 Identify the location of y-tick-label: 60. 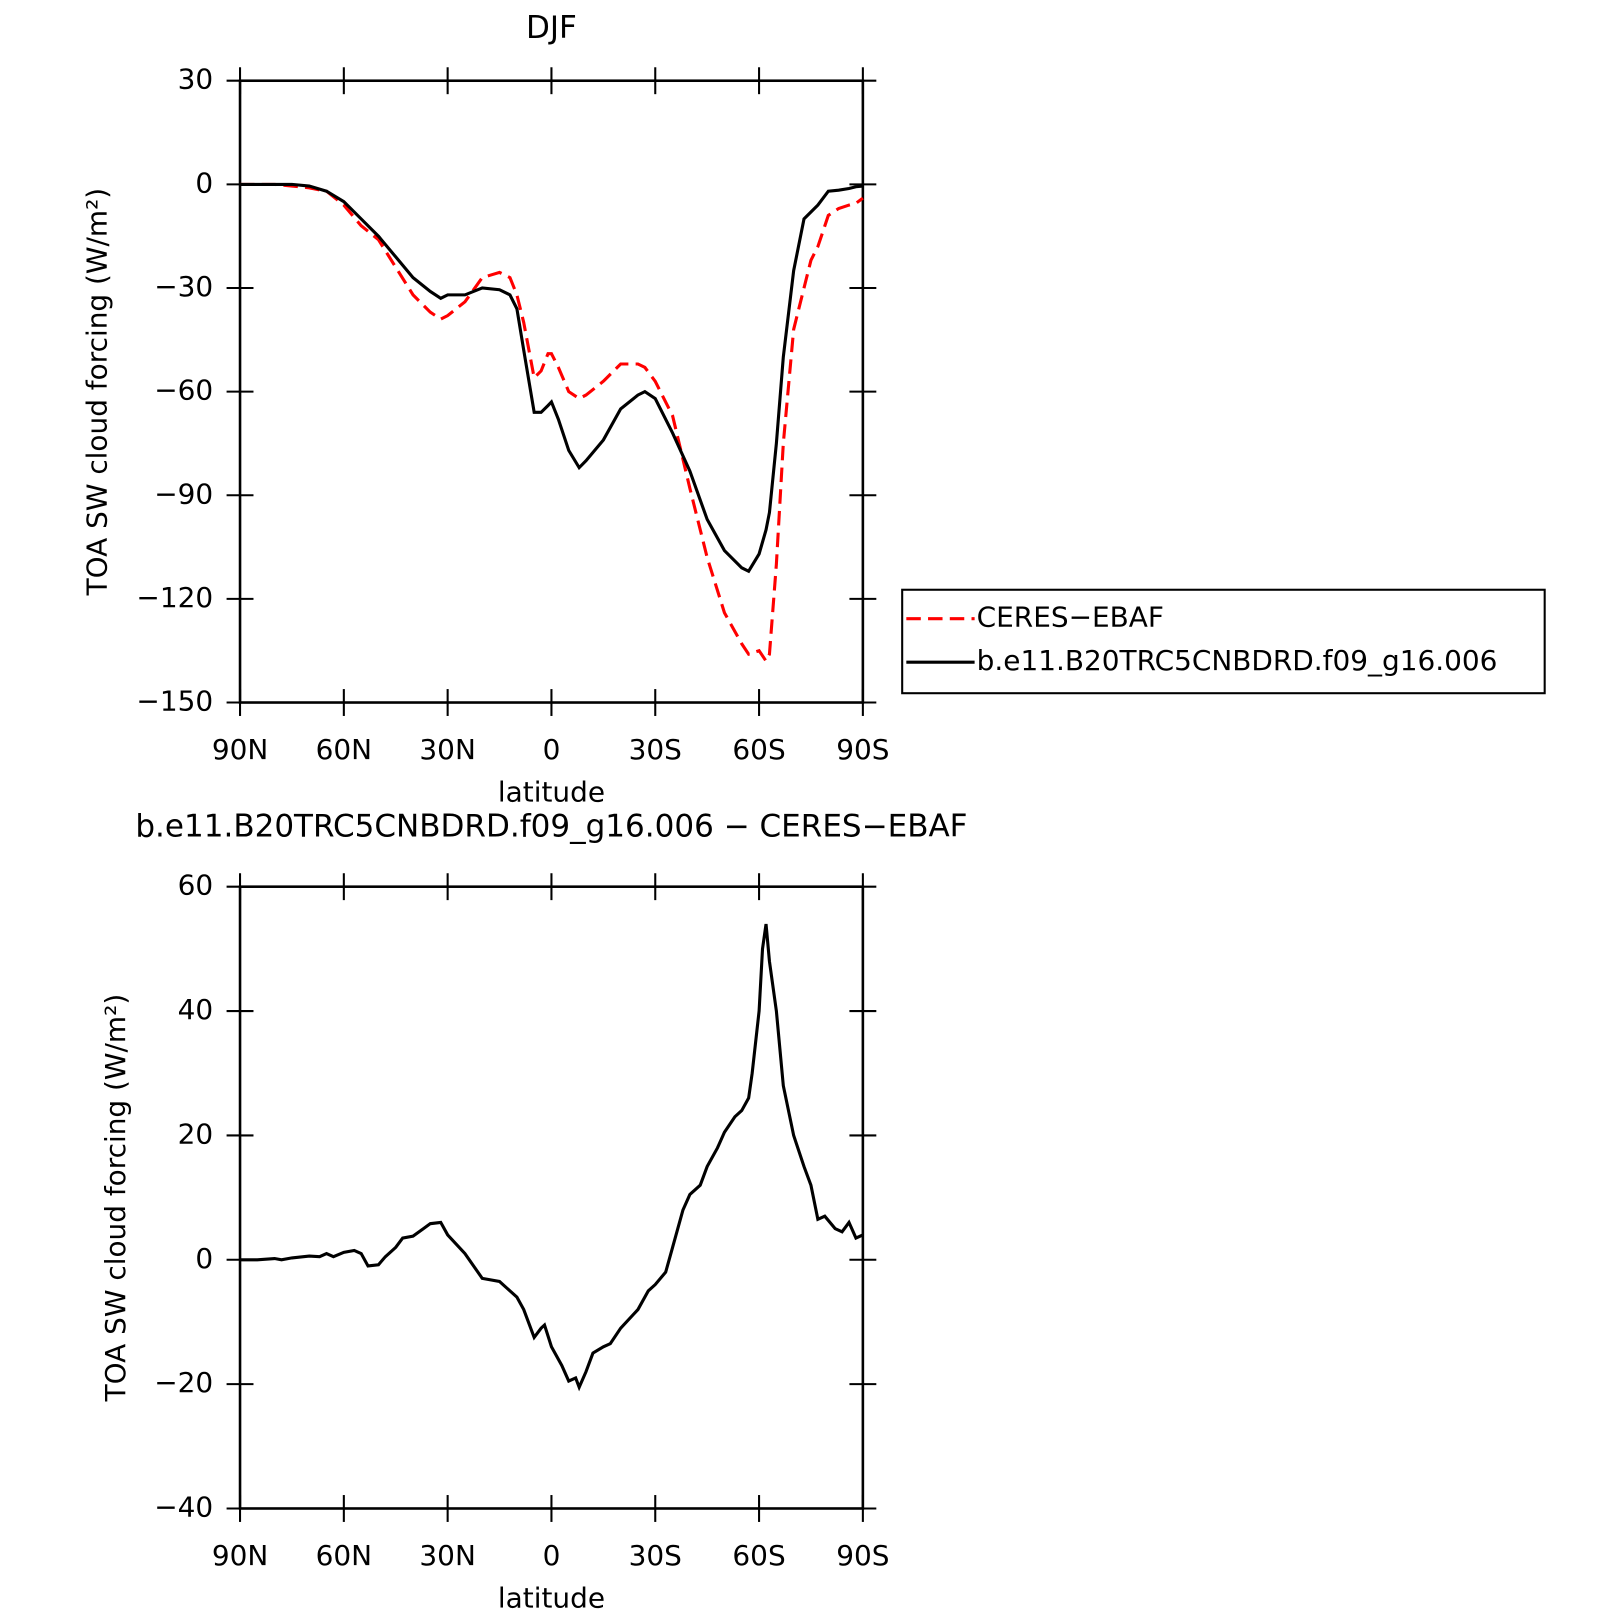
(196, 885).